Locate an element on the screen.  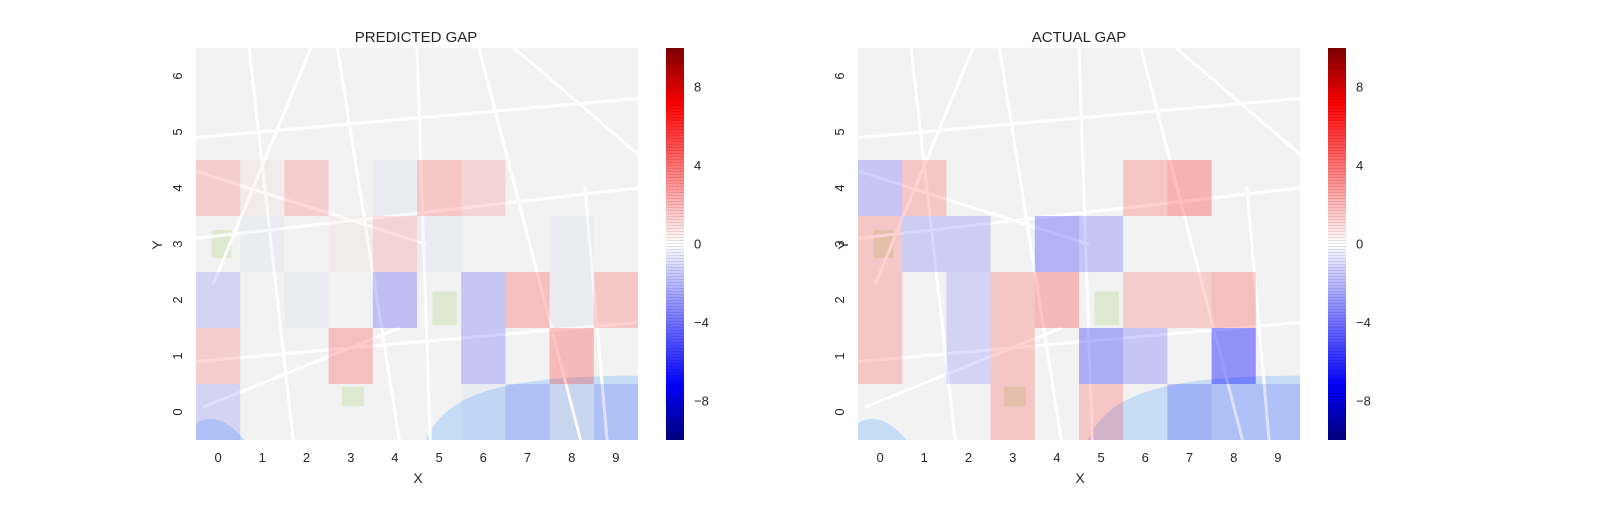
y-tick-label: 1 is located at coordinates (177, 355).